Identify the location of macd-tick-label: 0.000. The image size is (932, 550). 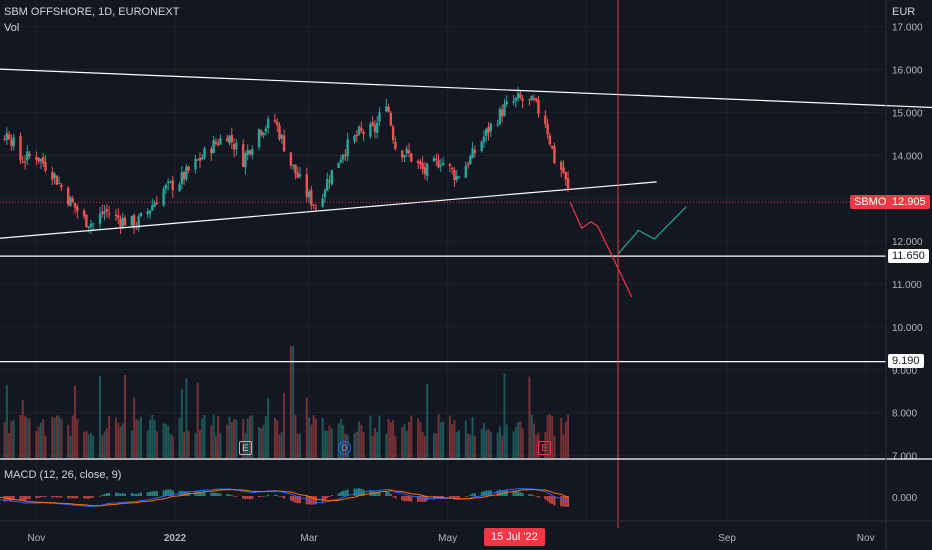
(904, 498).